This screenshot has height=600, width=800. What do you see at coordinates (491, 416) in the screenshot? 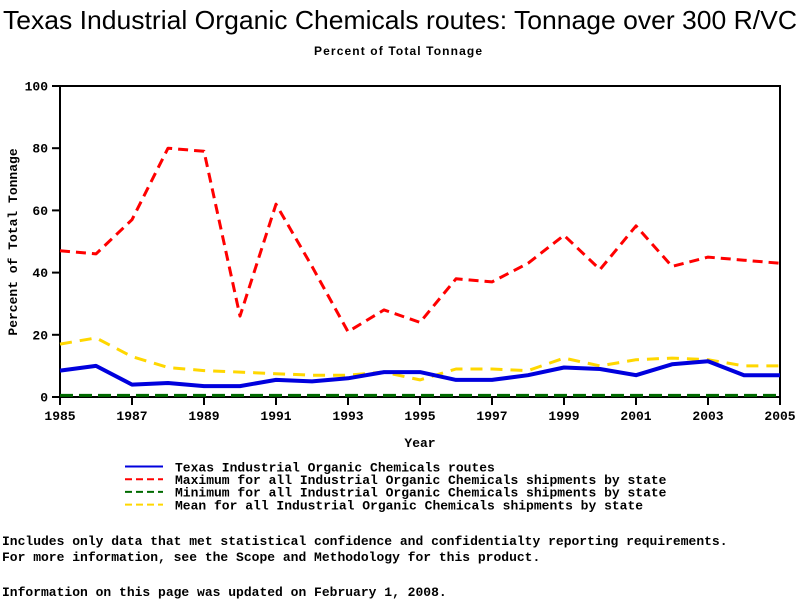
I see `x-tick-label: 1997` at bounding box center [491, 416].